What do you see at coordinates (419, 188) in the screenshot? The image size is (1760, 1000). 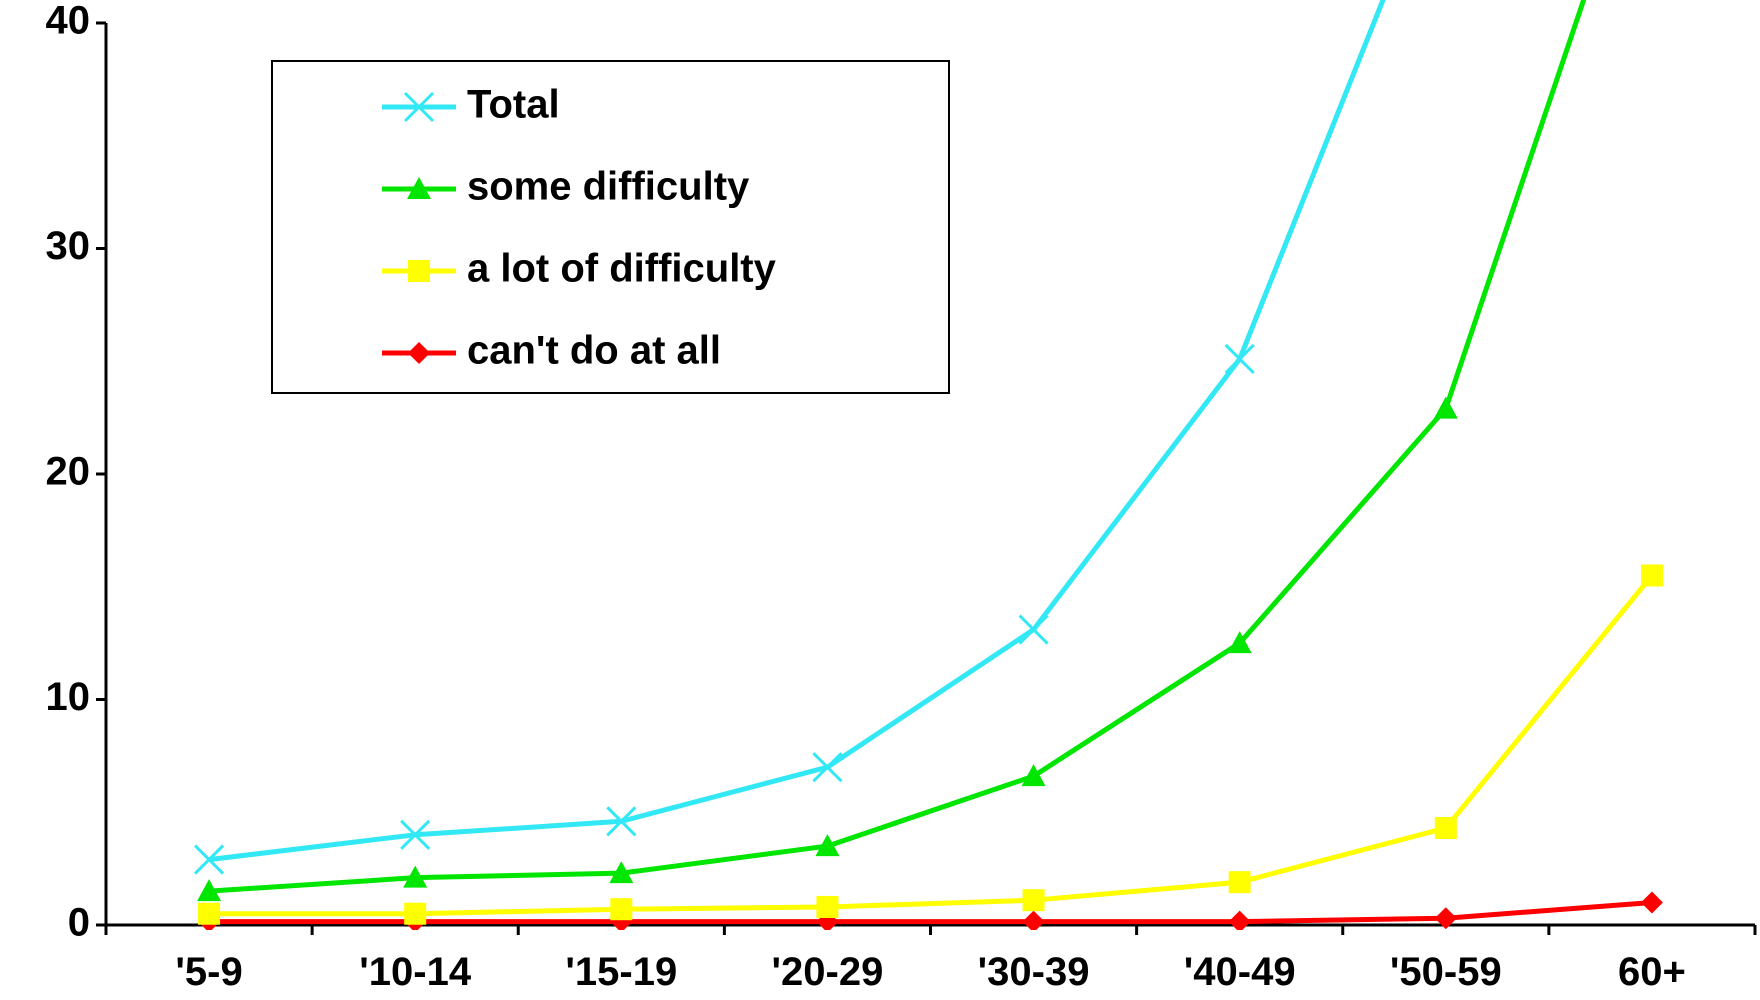 I see `triangle-icon` at bounding box center [419, 188].